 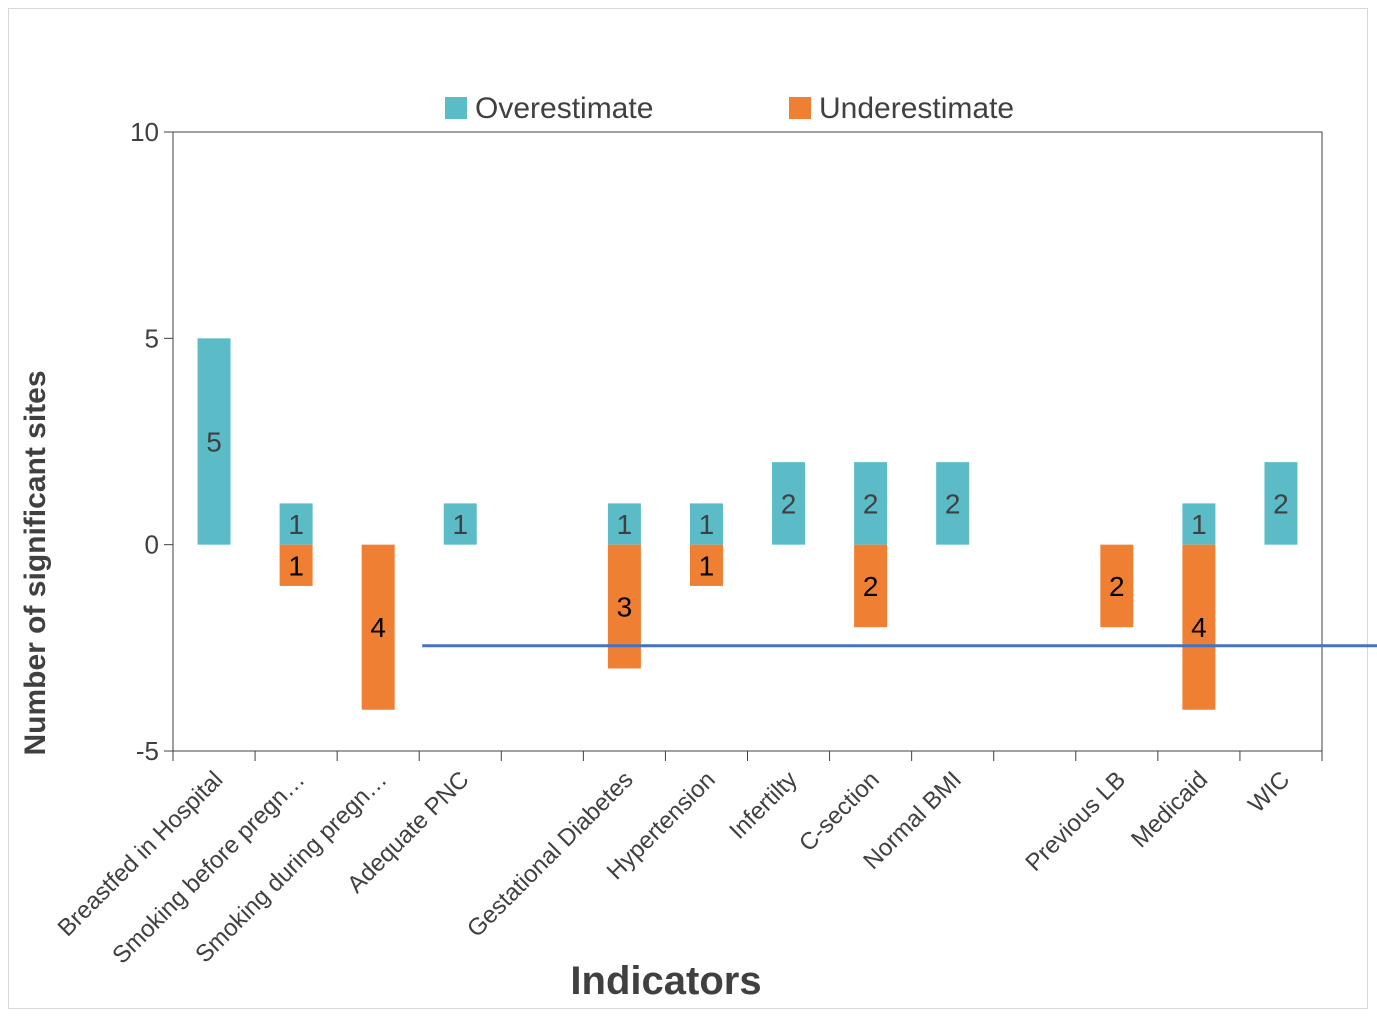 I want to click on legend-swatch-under, so click(x=800, y=108).